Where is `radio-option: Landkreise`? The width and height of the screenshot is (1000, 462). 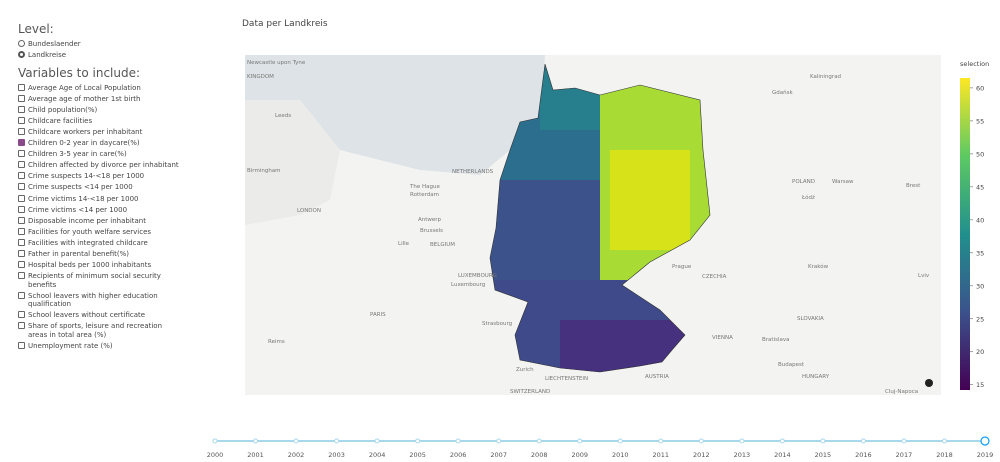 radio-option: Landkreise is located at coordinates (100, 55).